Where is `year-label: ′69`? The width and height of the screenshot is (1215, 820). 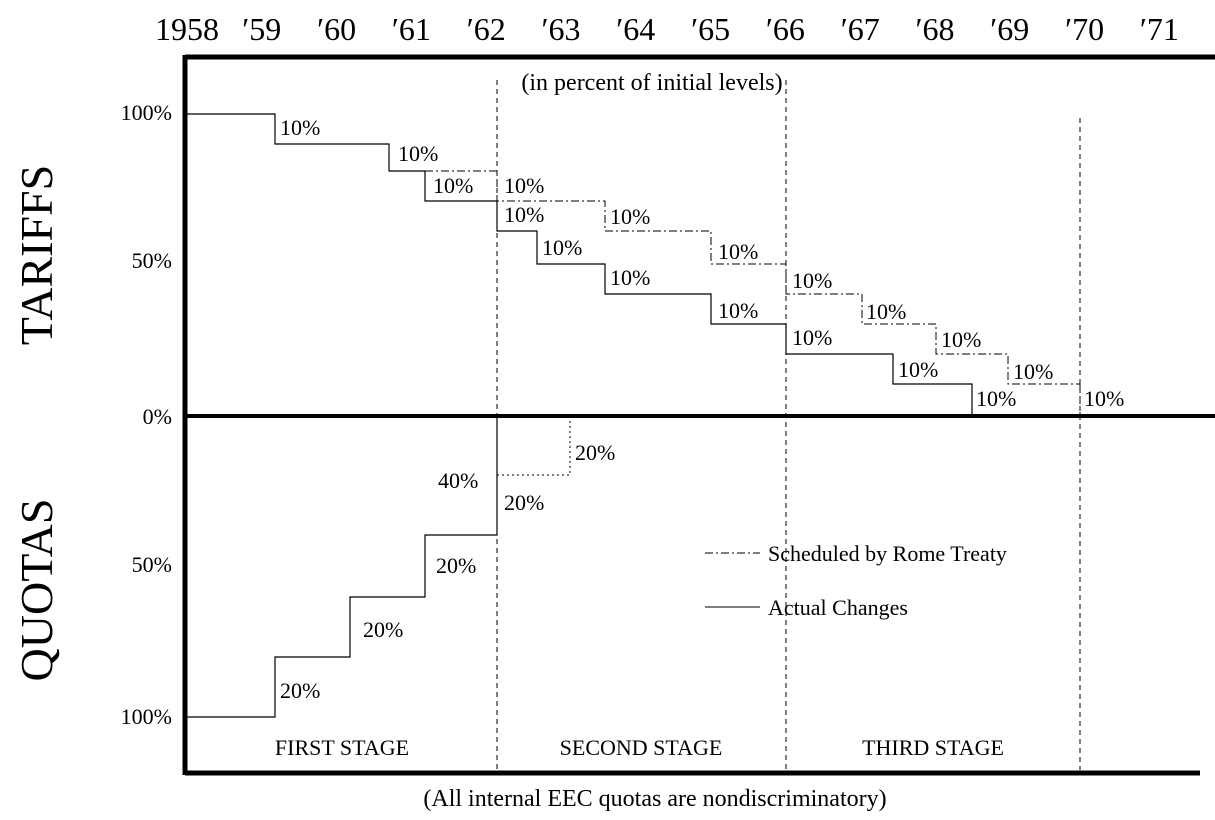
year-label: ′69 is located at coordinates (1009, 29).